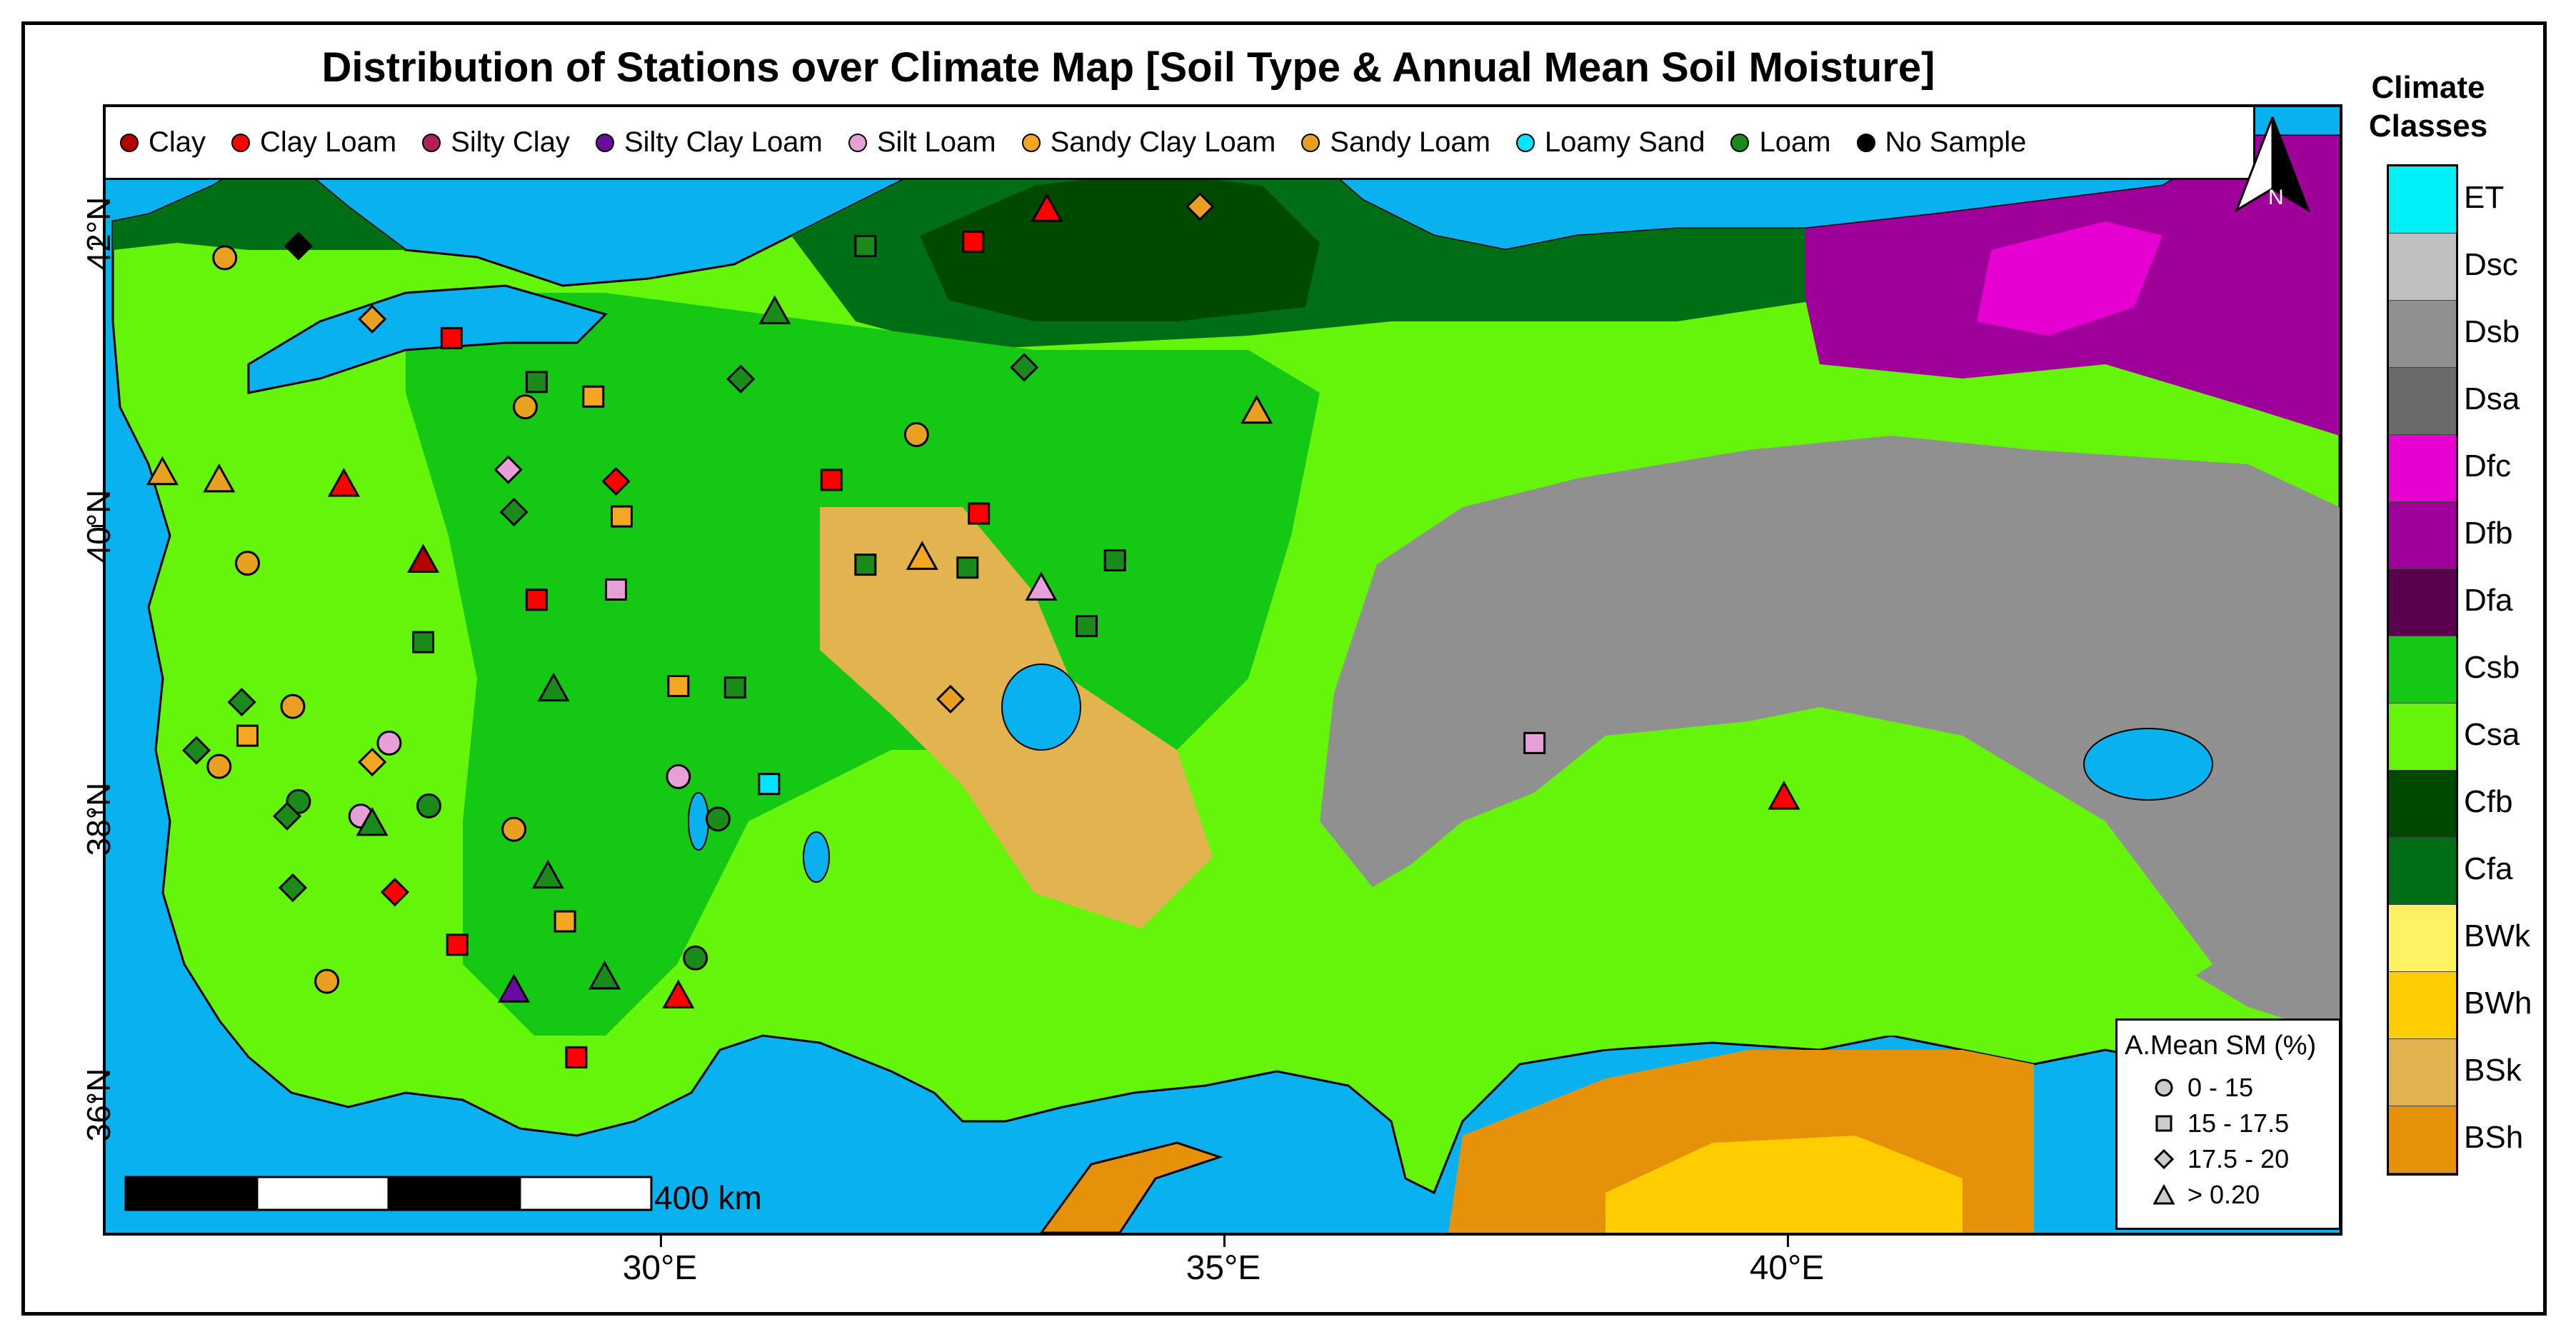  What do you see at coordinates (177, 142) in the screenshot?
I see `soil-legend-label: Clay` at bounding box center [177, 142].